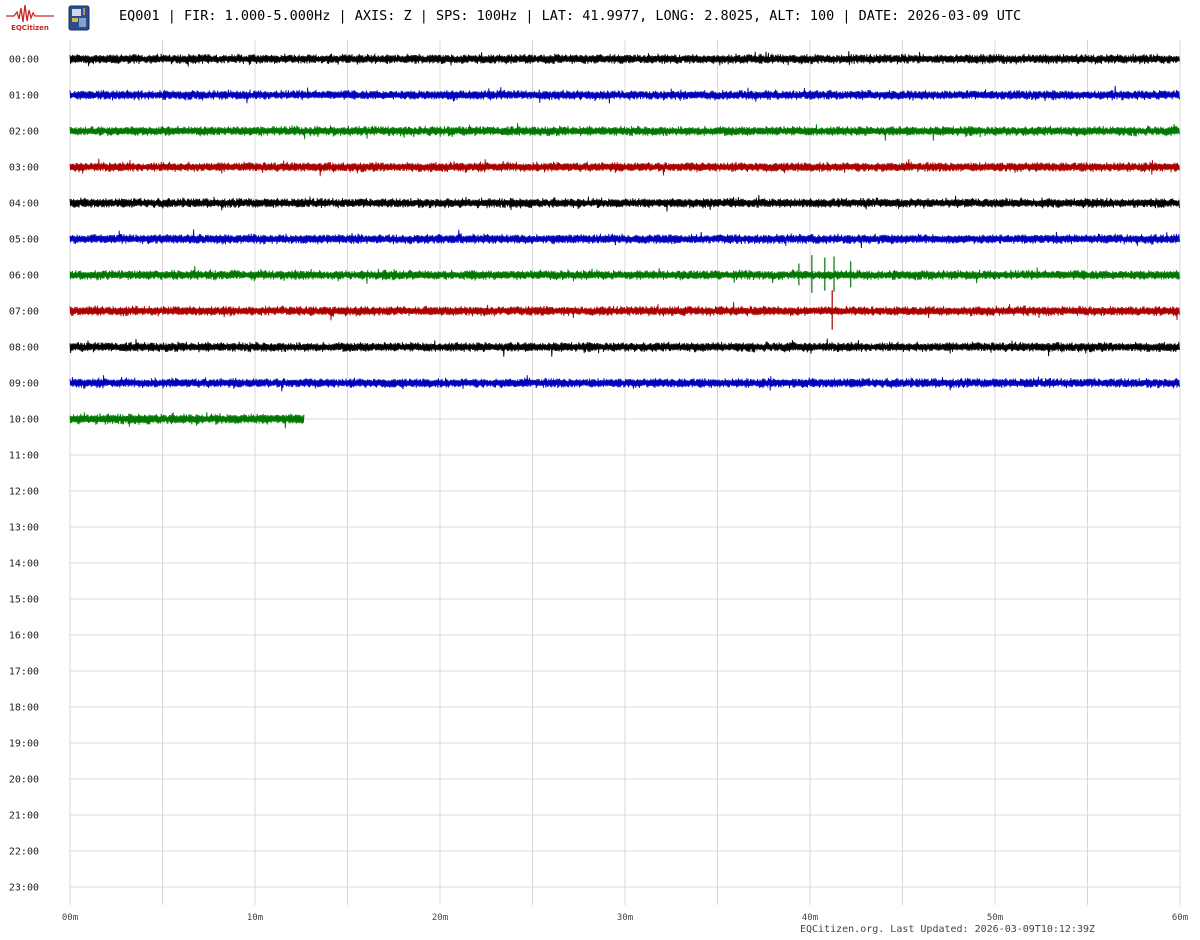 This screenshot has width=1200, height=940. I want to click on hour-label: 20:00, so click(24, 780).